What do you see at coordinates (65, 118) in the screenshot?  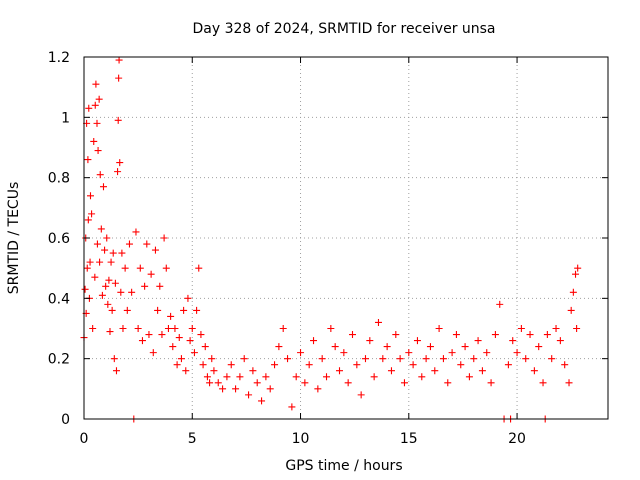 I see `y-tick-label: 1` at bounding box center [65, 118].